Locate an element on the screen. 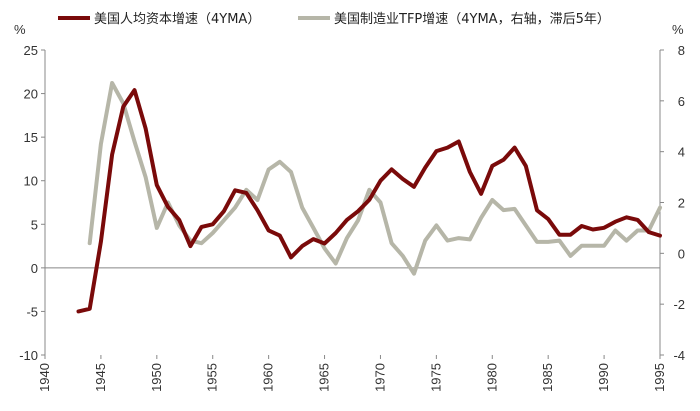  left-axis-unit: % is located at coordinates (20, 29).